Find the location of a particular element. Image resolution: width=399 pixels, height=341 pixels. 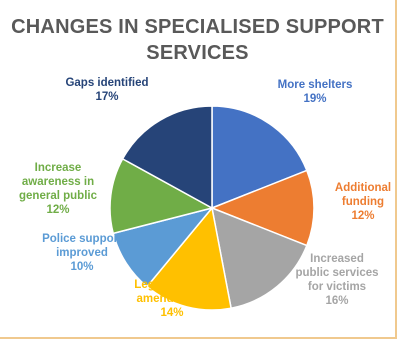

slice-value-5: 12% is located at coordinates (57, 210).